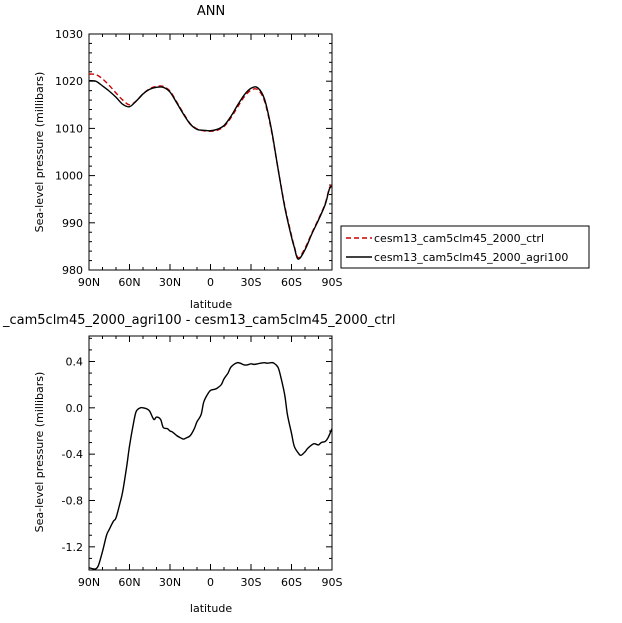 The width and height of the screenshot is (622, 623). I want to click on y-tick-label: 1010, so click(69, 128).